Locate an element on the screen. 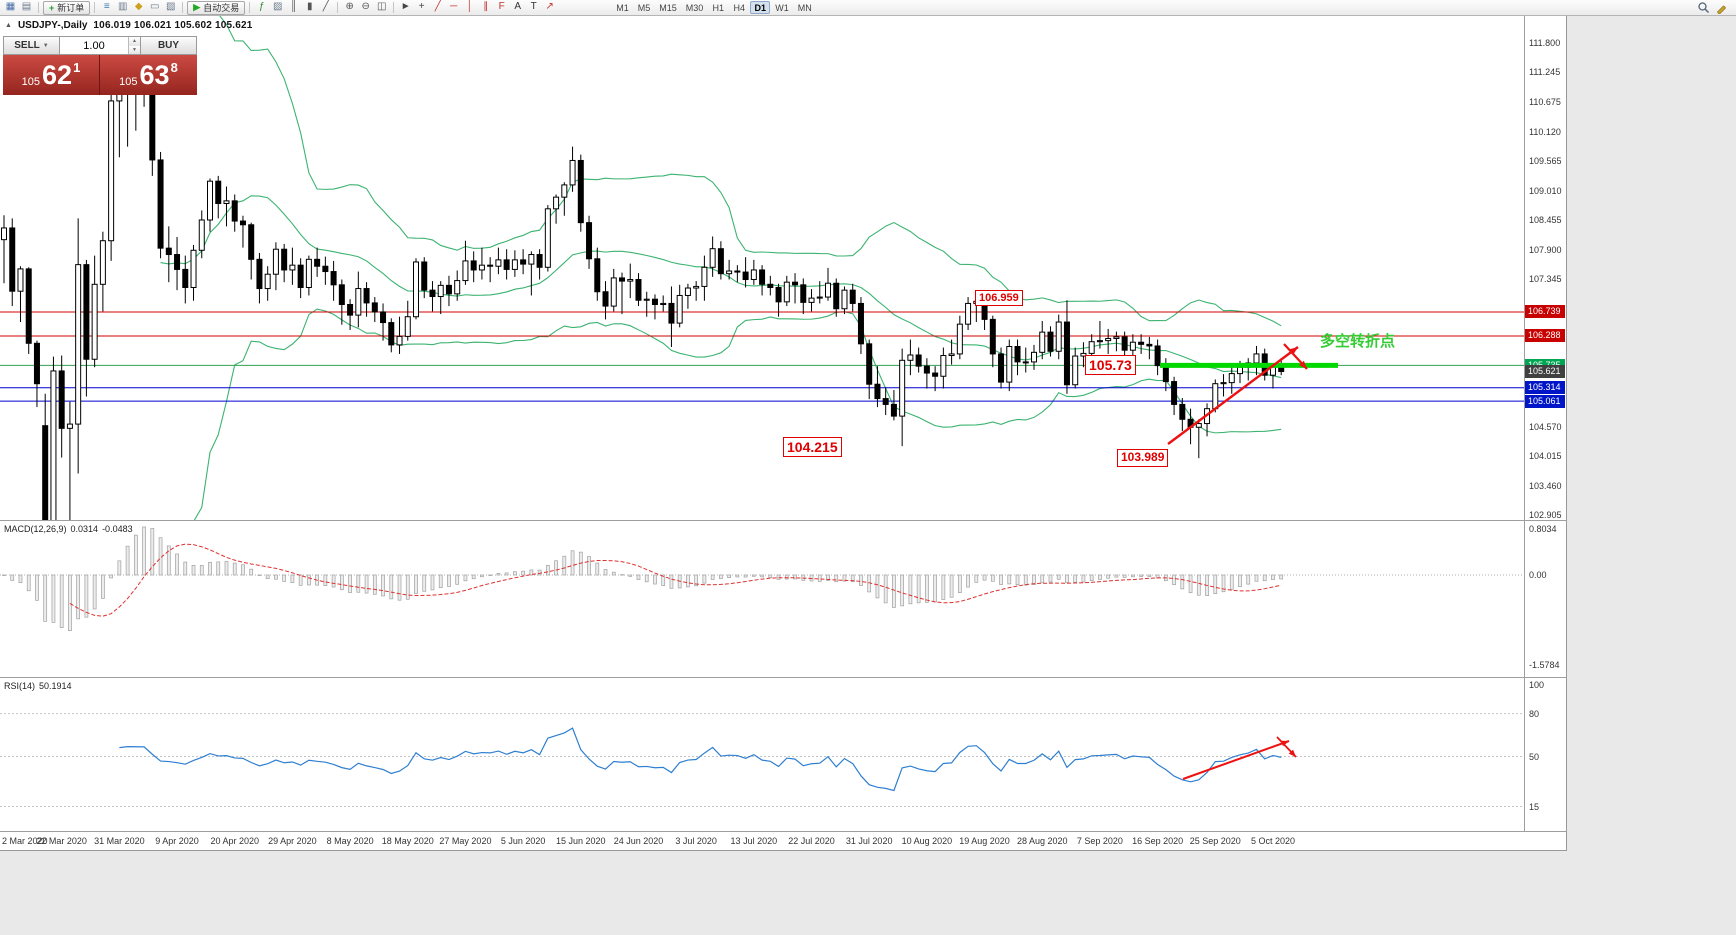 Image resolution: width=1736 pixels, height=935 pixels. profiles-icon: ▤ is located at coordinates (26, 6).